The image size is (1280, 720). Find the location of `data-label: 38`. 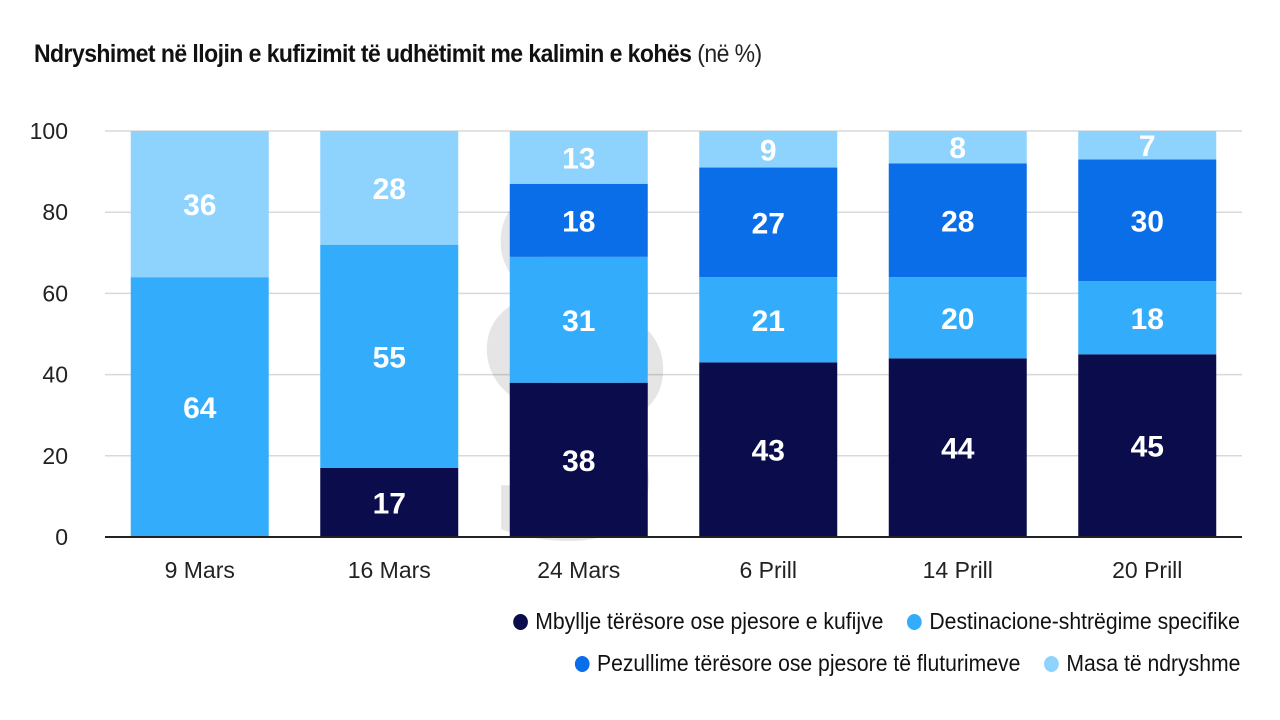

data-label: 38 is located at coordinates (578, 461).